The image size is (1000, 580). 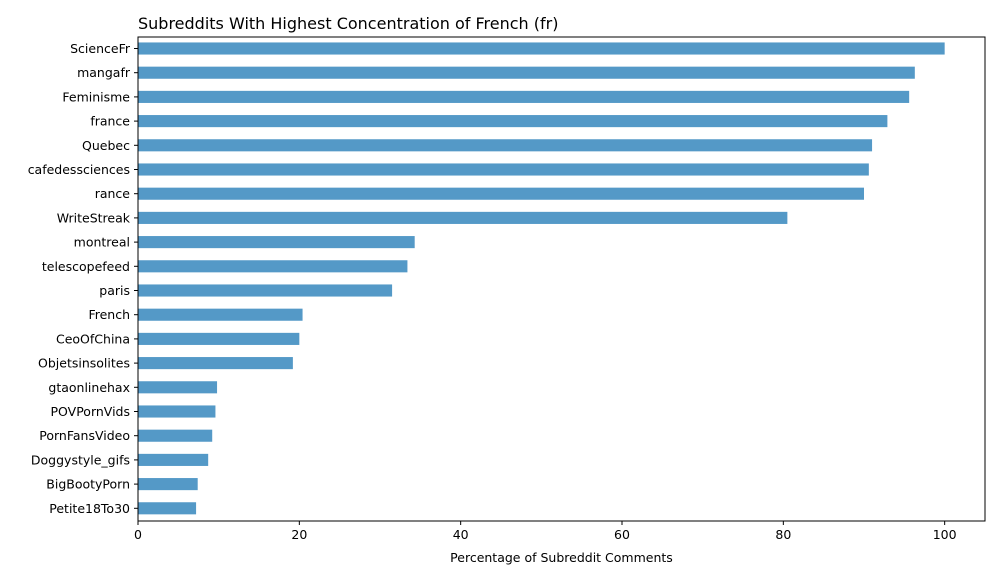 I want to click on bar-rance, so click(x=501, y=193).